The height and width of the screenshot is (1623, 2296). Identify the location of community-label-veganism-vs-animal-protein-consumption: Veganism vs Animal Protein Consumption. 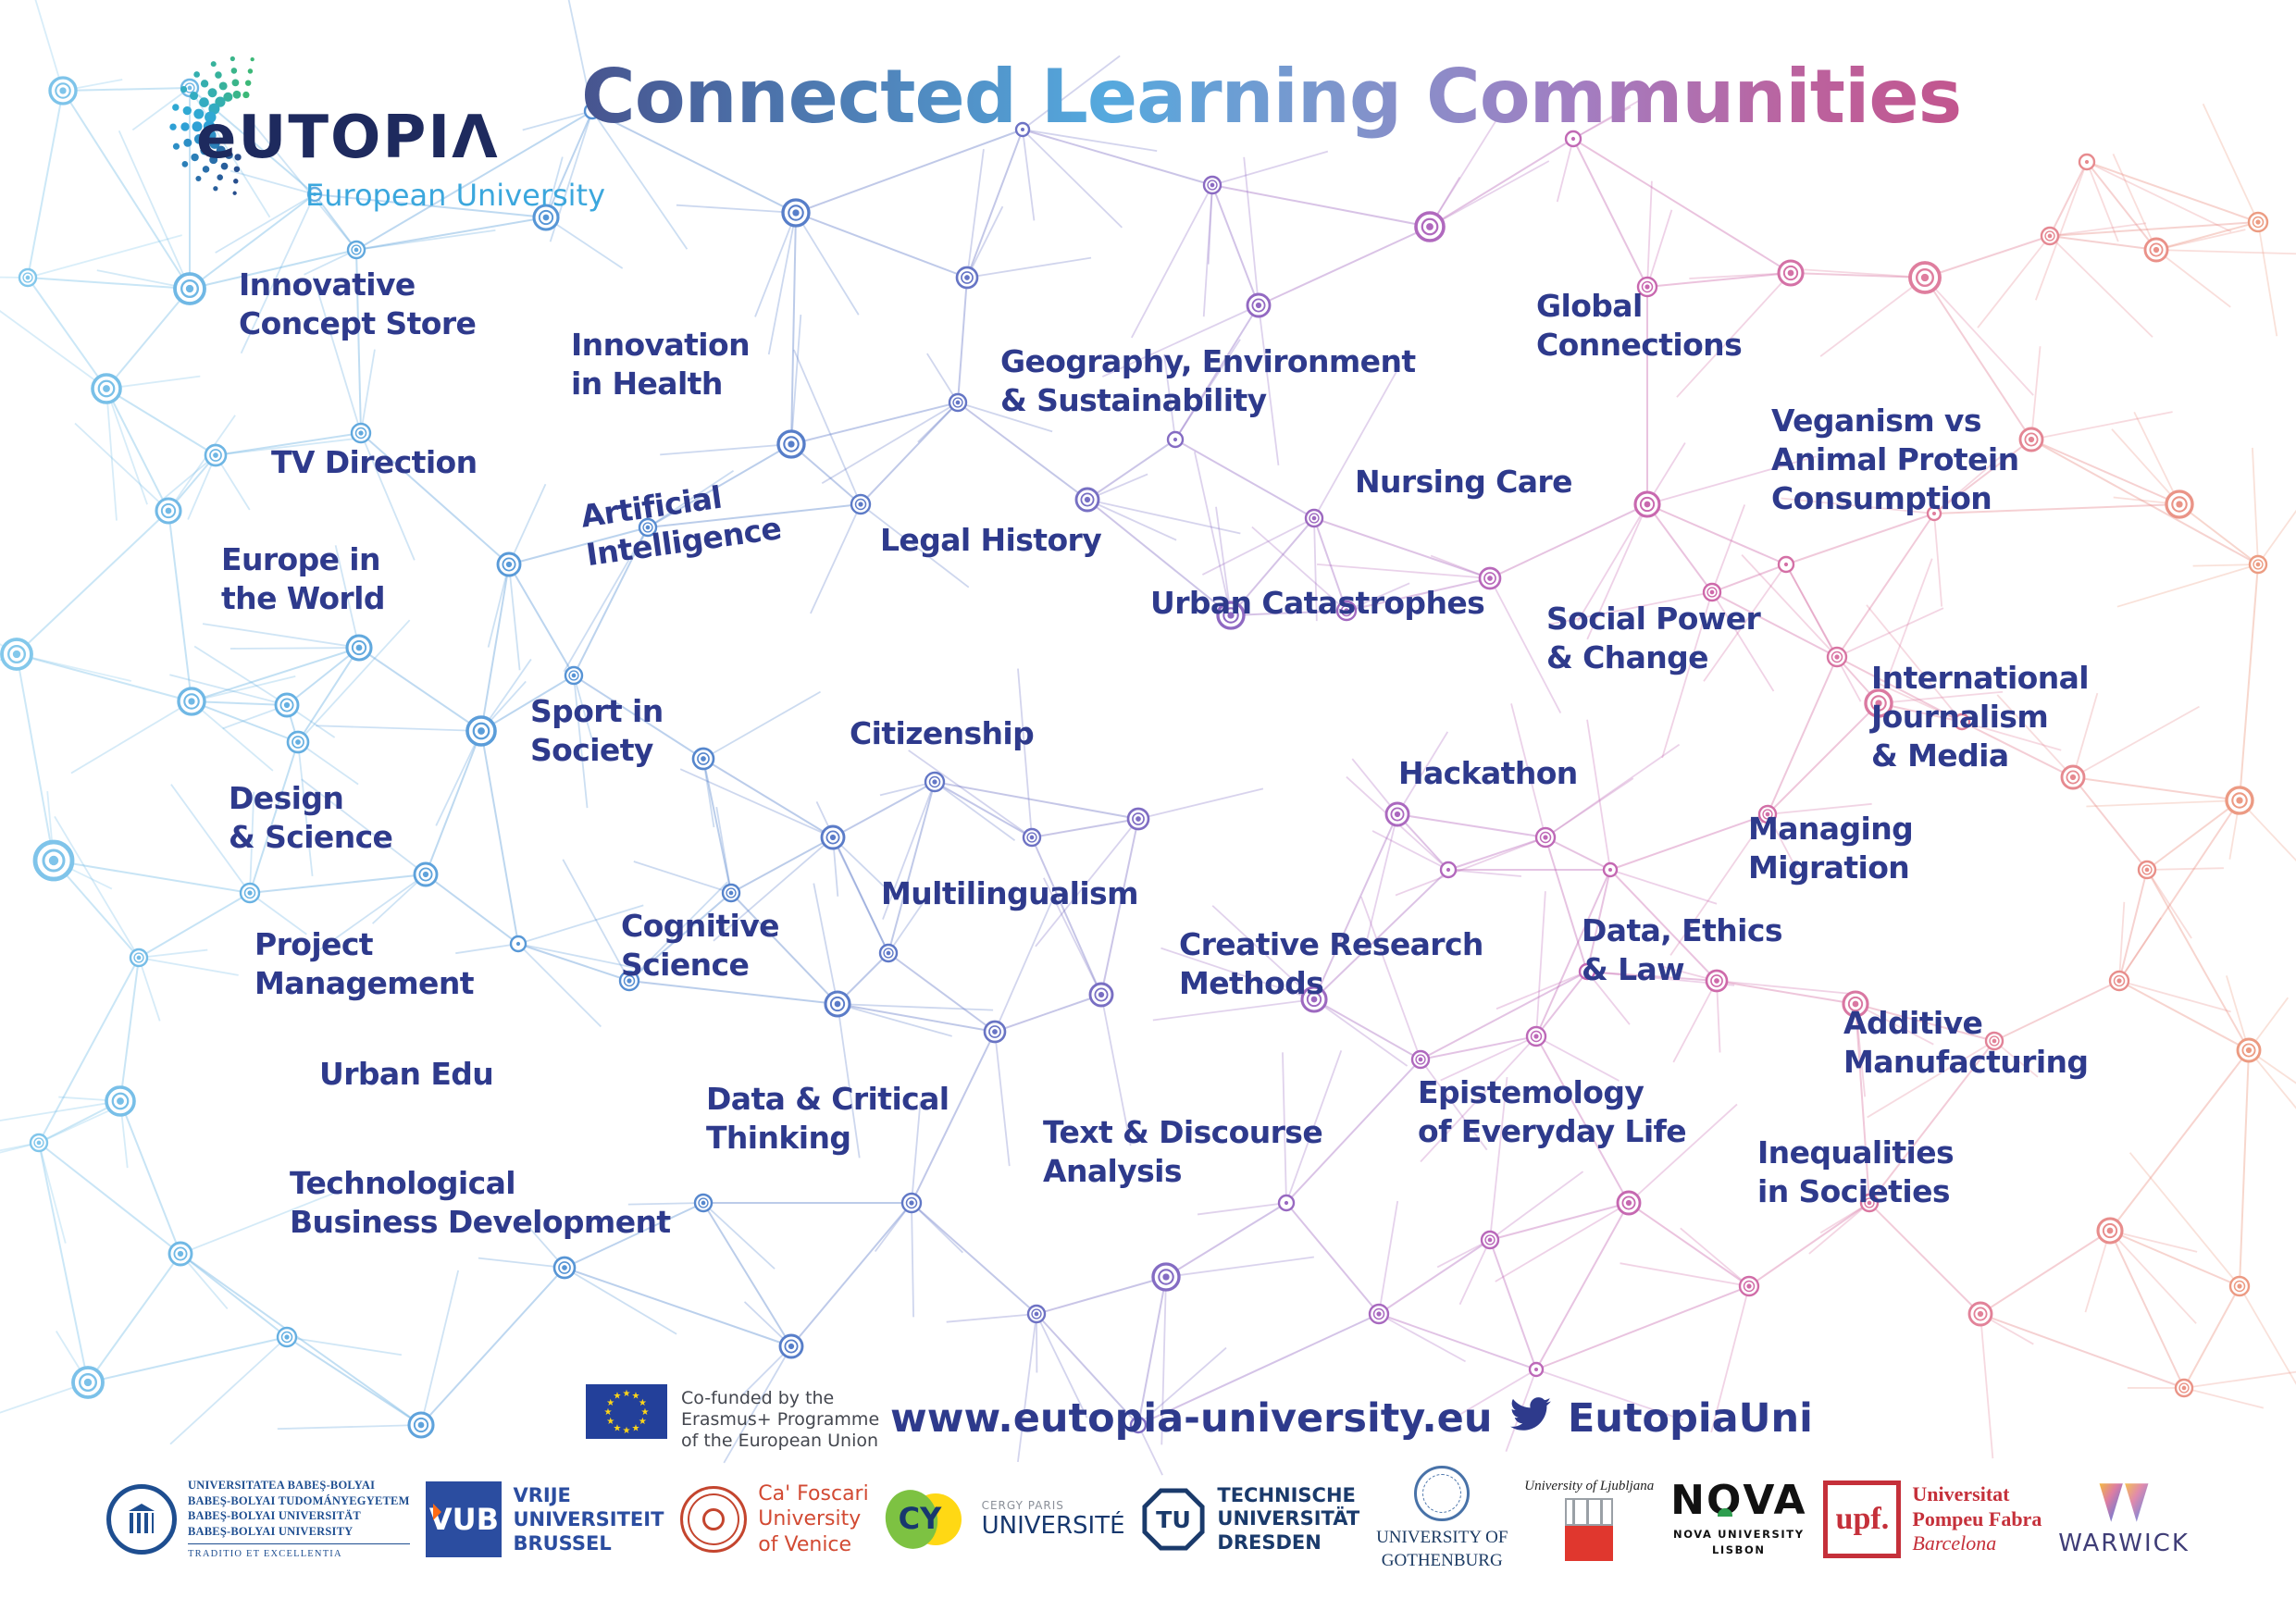
(1895, 460).